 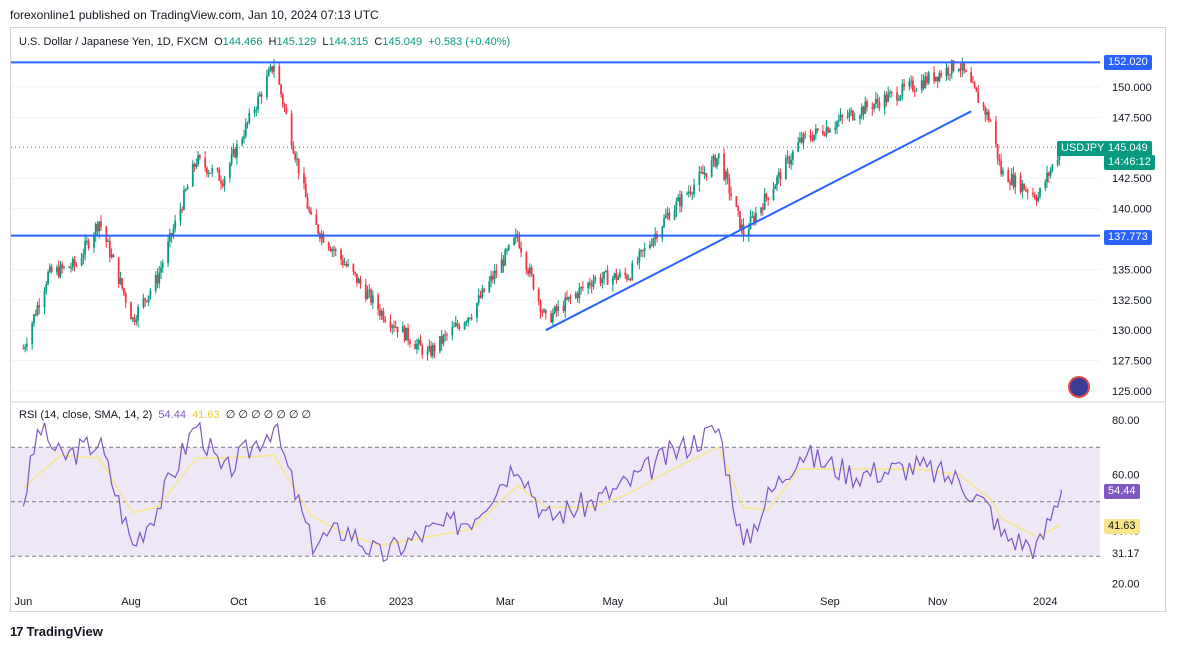 What do you see at coordinates (402, 42) in the screenshot?
I see `close-value: 145.049` at bounding box center [402, 42].